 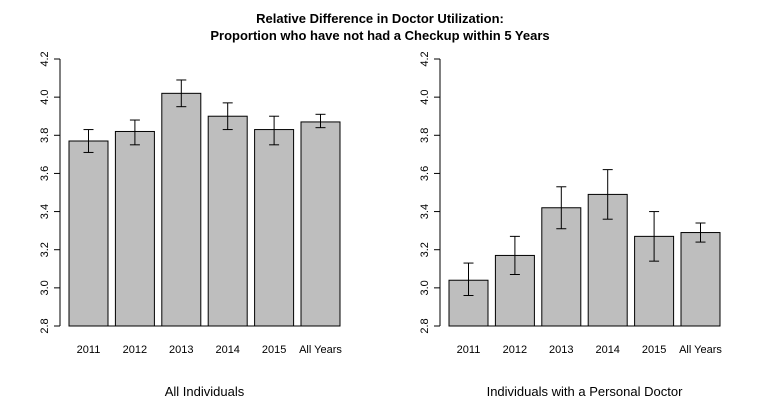 What do you see at coordinates (88, 233) in the screenshot?
I see `bar-2011` at bounding box center [88, 233].